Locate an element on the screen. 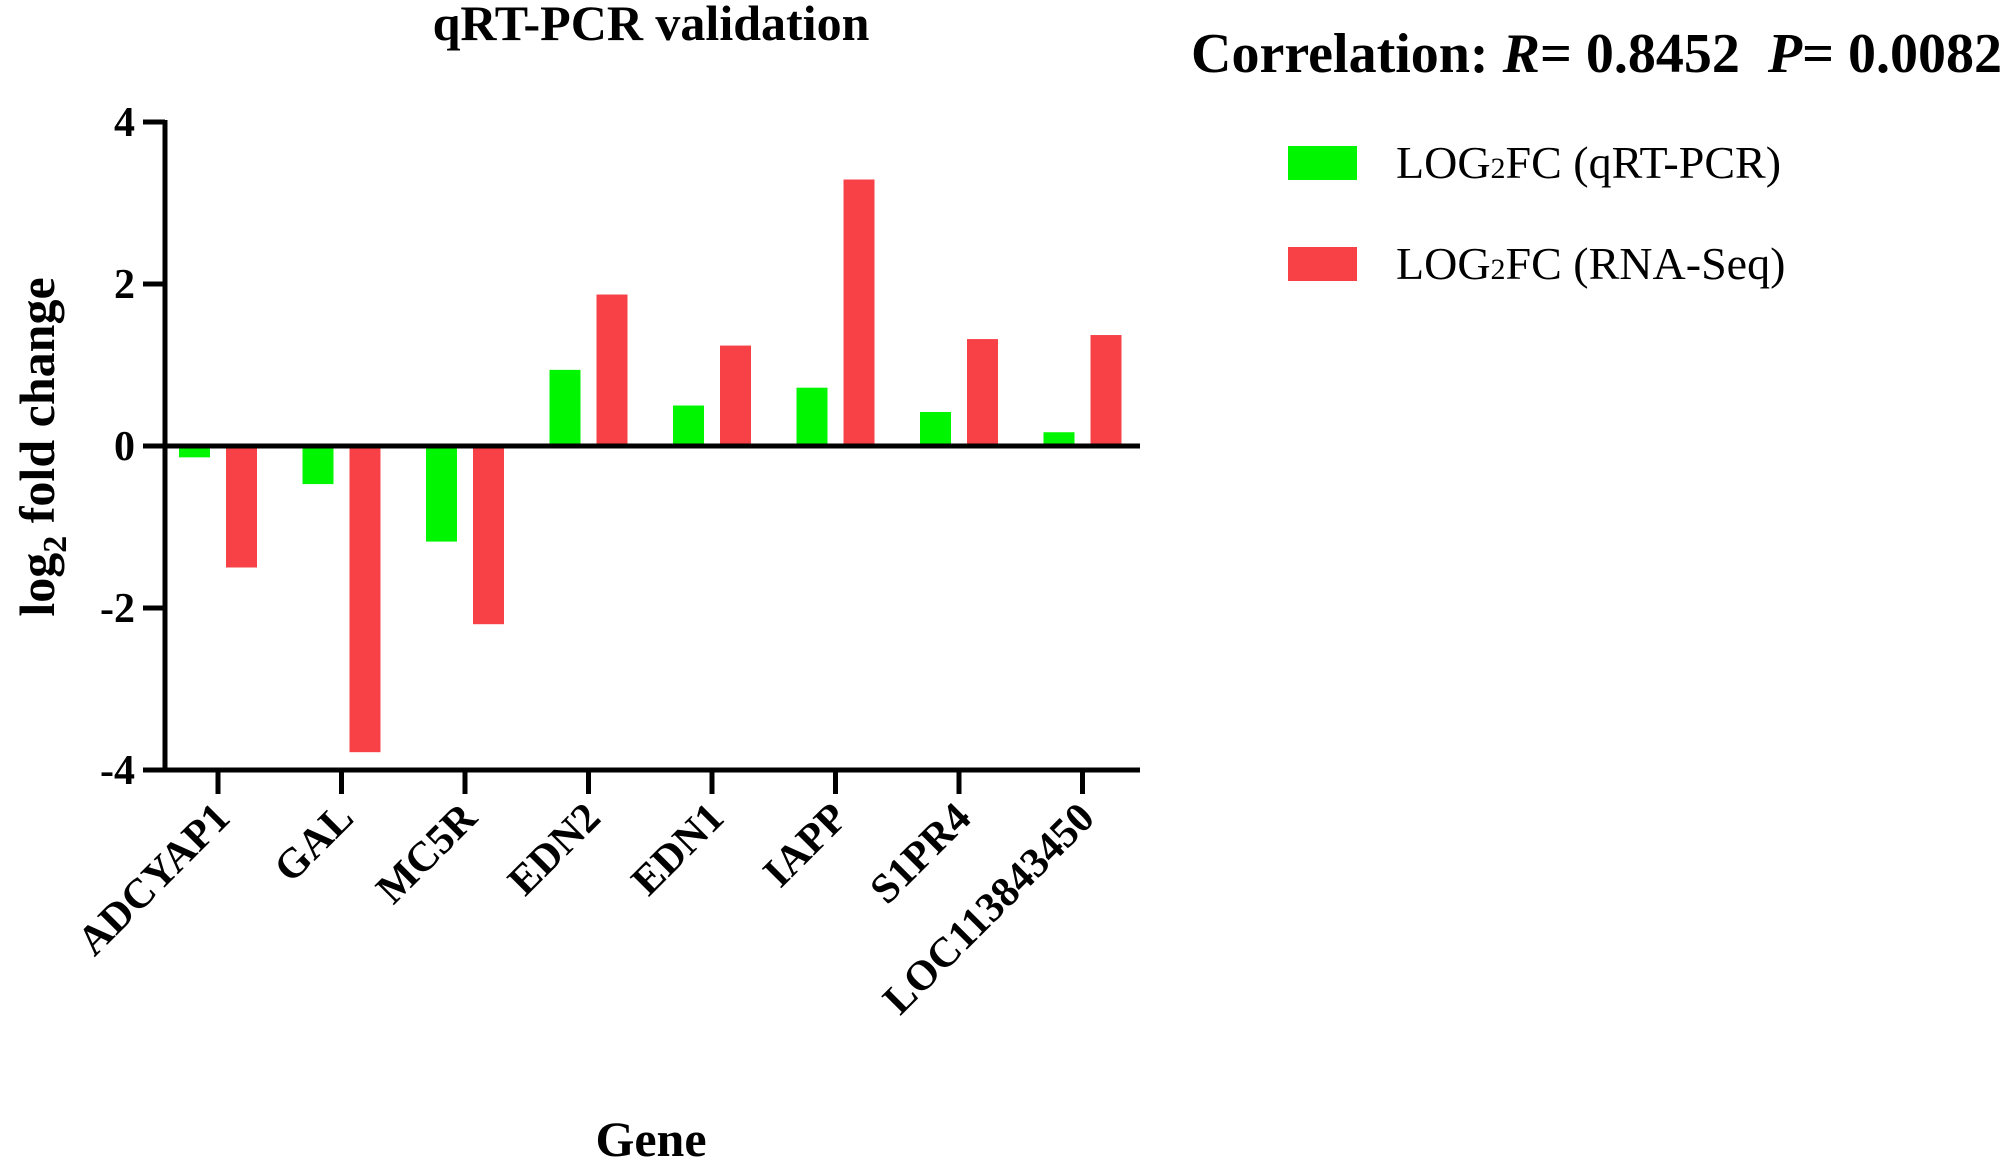 This screenshot has height=1168, width=2008. correlation-label: Correlation: is located at coordinates (1347, 54).